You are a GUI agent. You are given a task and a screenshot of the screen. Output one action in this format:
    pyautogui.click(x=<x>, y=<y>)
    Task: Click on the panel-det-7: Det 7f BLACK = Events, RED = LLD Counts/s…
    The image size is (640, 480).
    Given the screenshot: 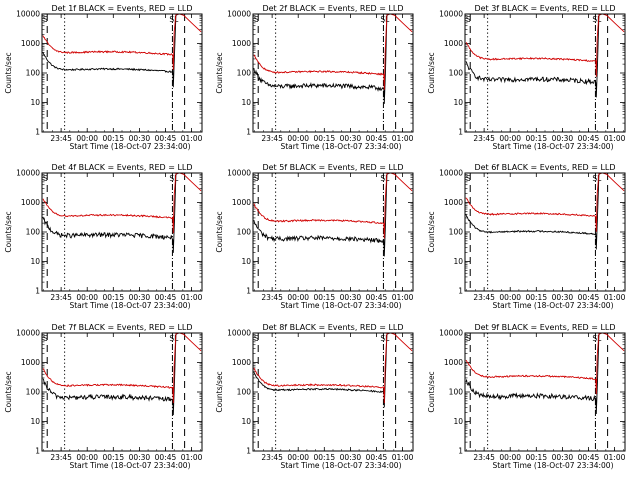 What is the action you would take?
    pyautogui.click(x=103, y=396)
    